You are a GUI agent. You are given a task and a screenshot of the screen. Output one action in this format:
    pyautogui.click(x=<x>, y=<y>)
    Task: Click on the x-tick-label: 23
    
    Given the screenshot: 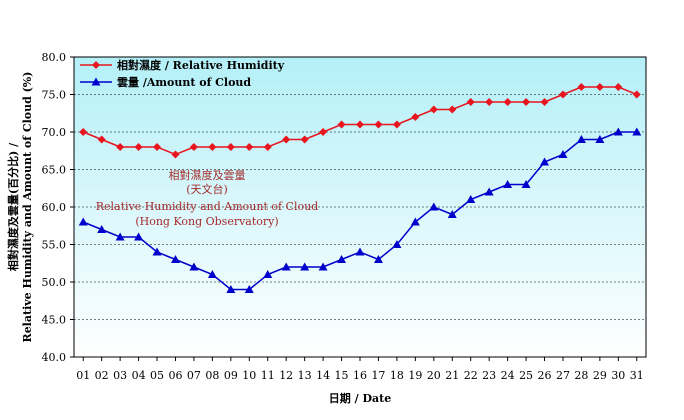 What is the action you would take?
    pyautogui.click(x=489, y=375)
    